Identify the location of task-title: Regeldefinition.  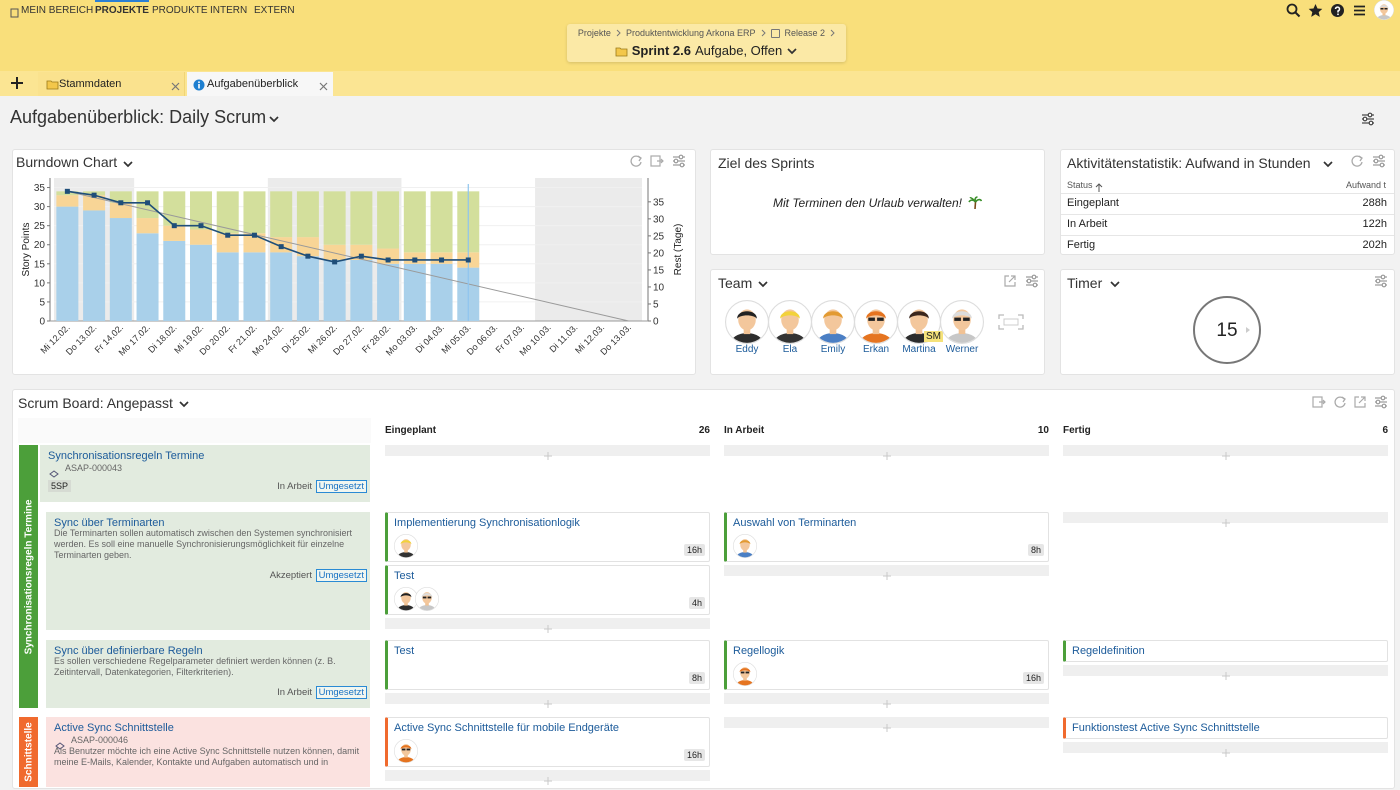
(1108, 651).